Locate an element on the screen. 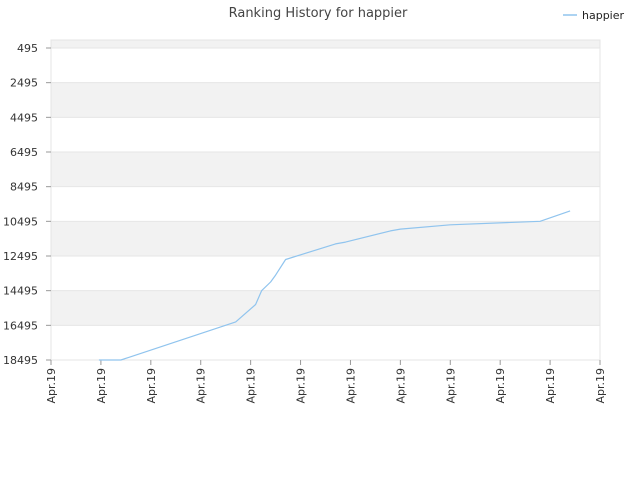 The width and height of the screenshot is (640, 480). y-tick-label: 10495 is located at coordinates (20, 221).